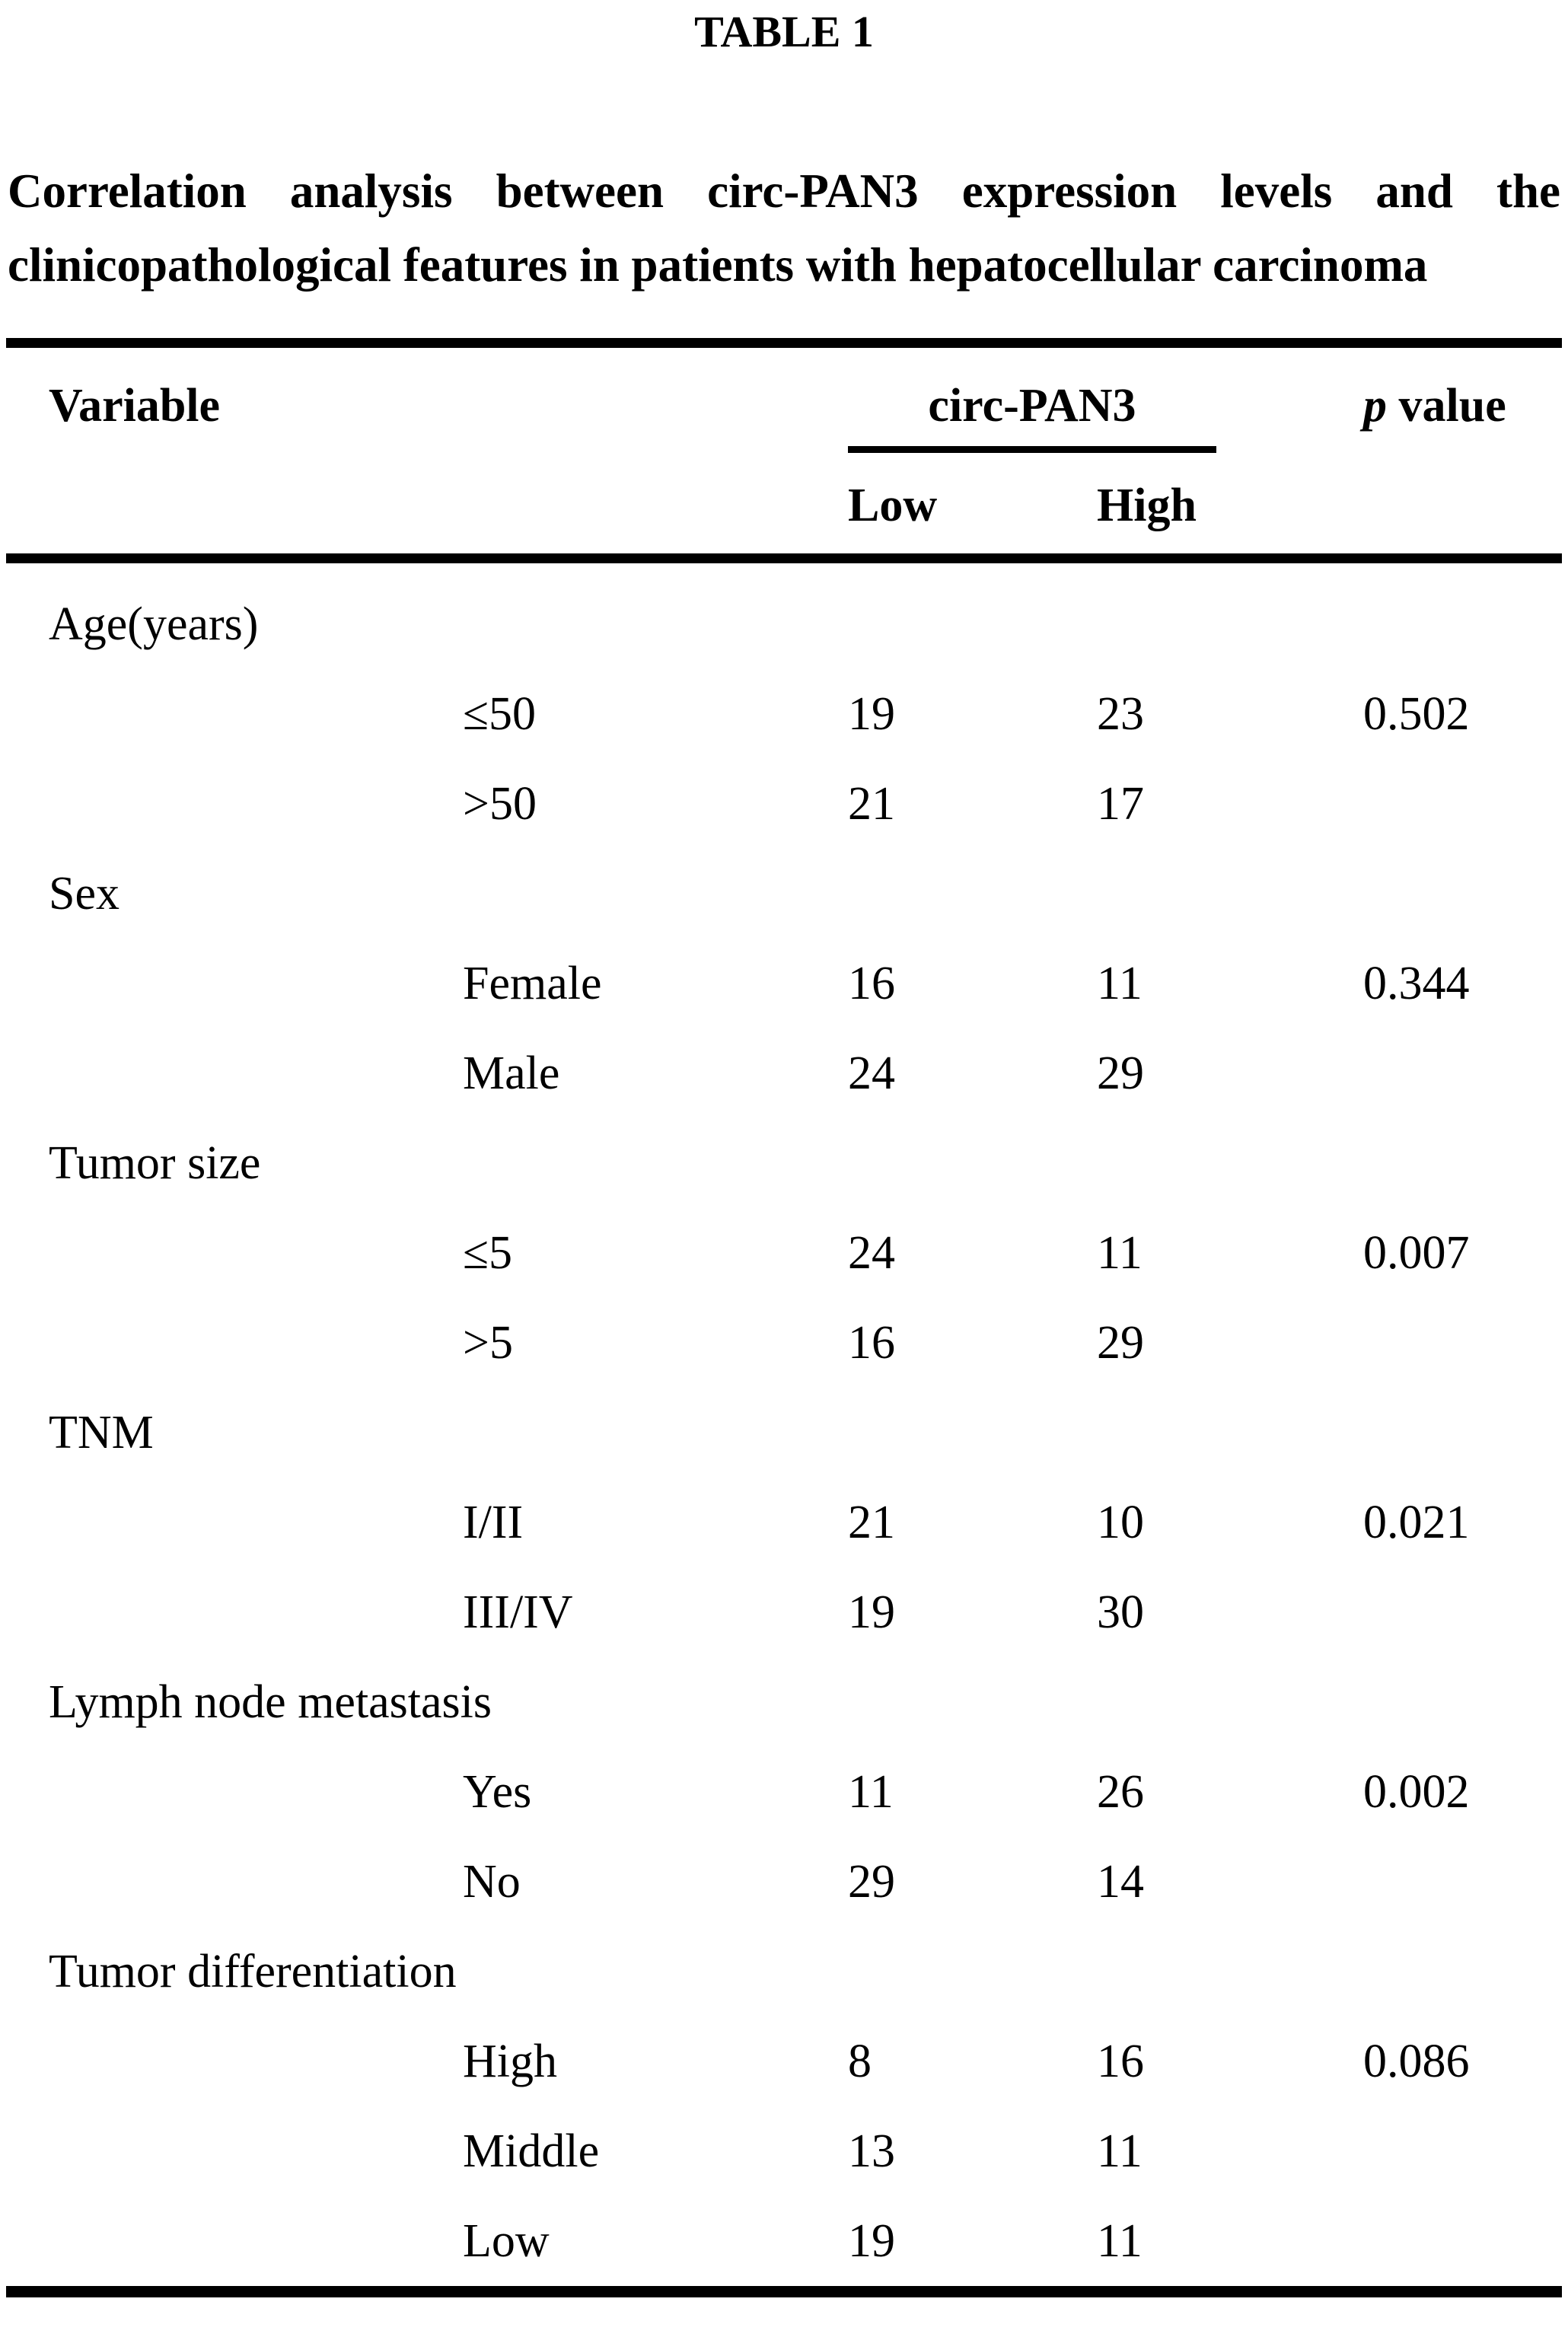  Describe the element at coordinates (1120, 1882) in the screenshot. I see `cell-high: 14` at that location.